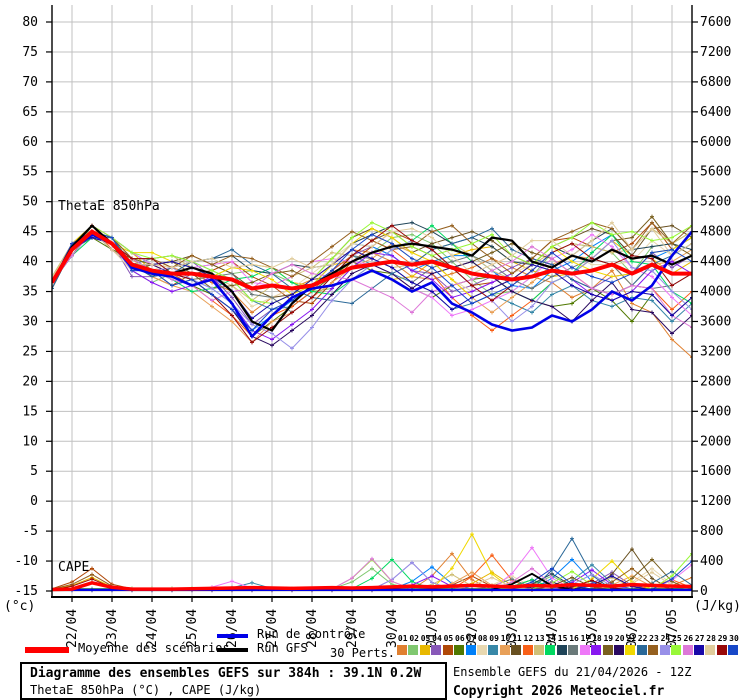 This screenshot has height=700, width=740. Describe the element at coordinates (30, 232) in the screenshot. I see `svg-text: 45` at that location.